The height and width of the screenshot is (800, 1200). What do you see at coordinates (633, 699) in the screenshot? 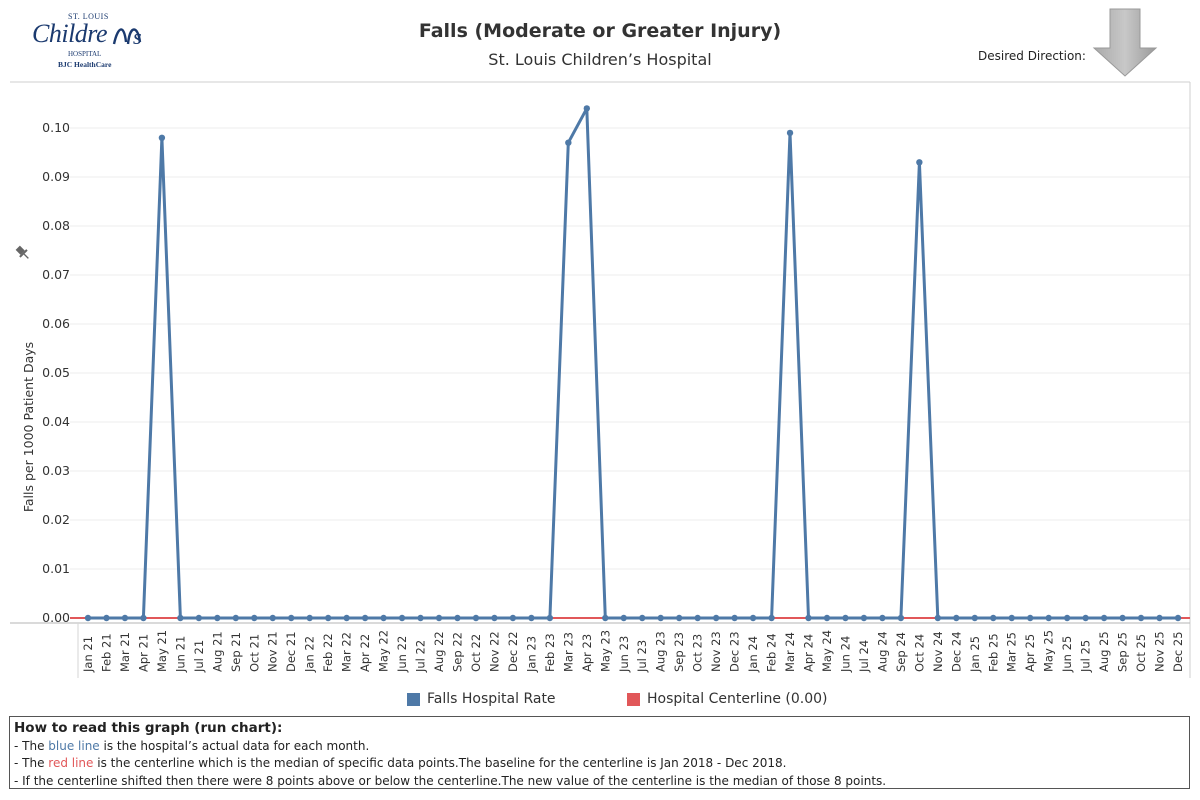
I see `legend-swatch-red` at bounding box center [633, 699].